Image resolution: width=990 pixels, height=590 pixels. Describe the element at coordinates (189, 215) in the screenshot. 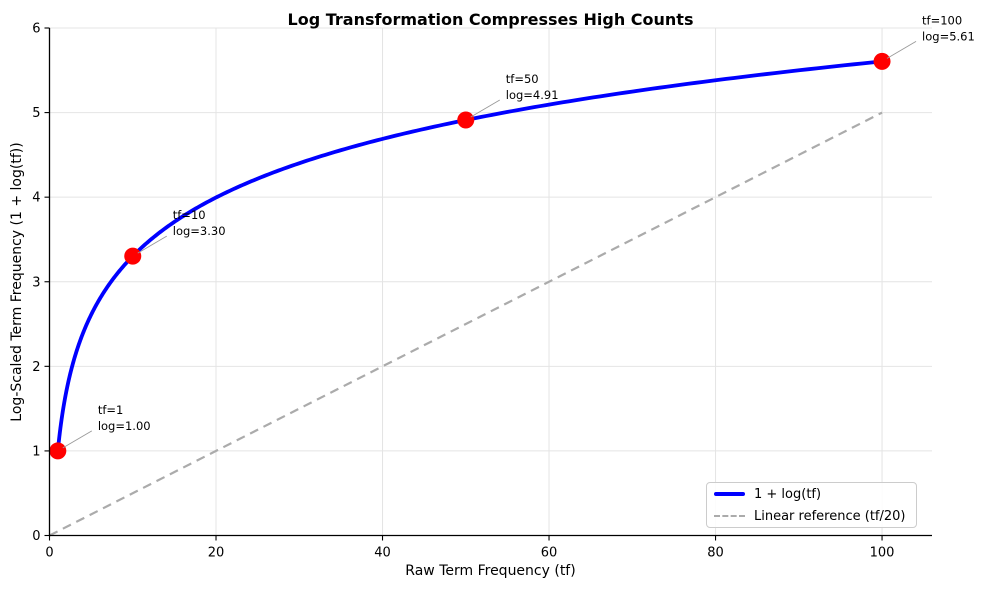

I see `annotation-tf-text: tf=10` at that location.